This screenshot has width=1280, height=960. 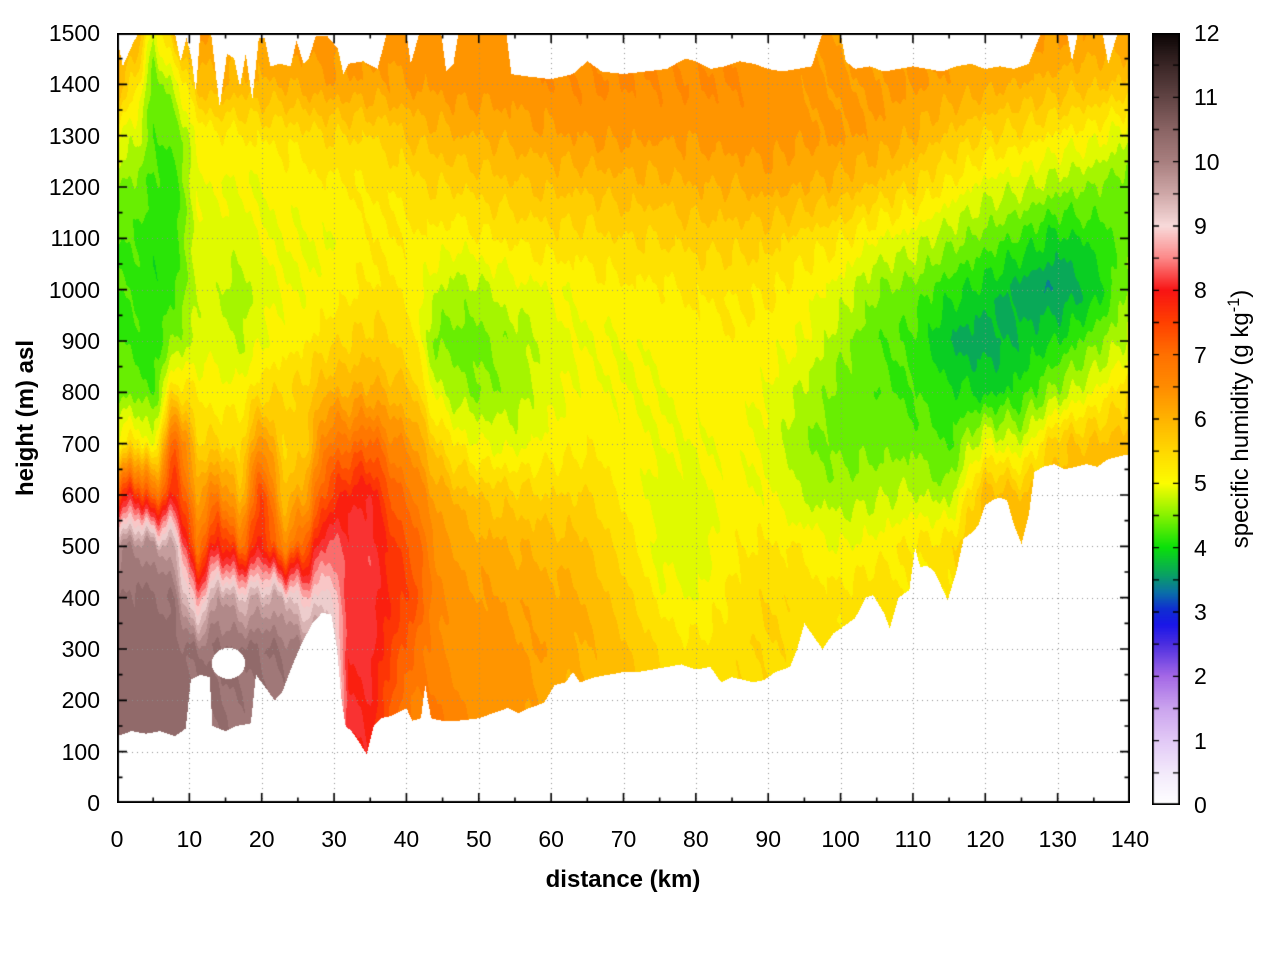 What do you see at coordinates (1057, 839) in the screenshot?
I see `x-tick-label: 130` at bounding box center [1057, 839].